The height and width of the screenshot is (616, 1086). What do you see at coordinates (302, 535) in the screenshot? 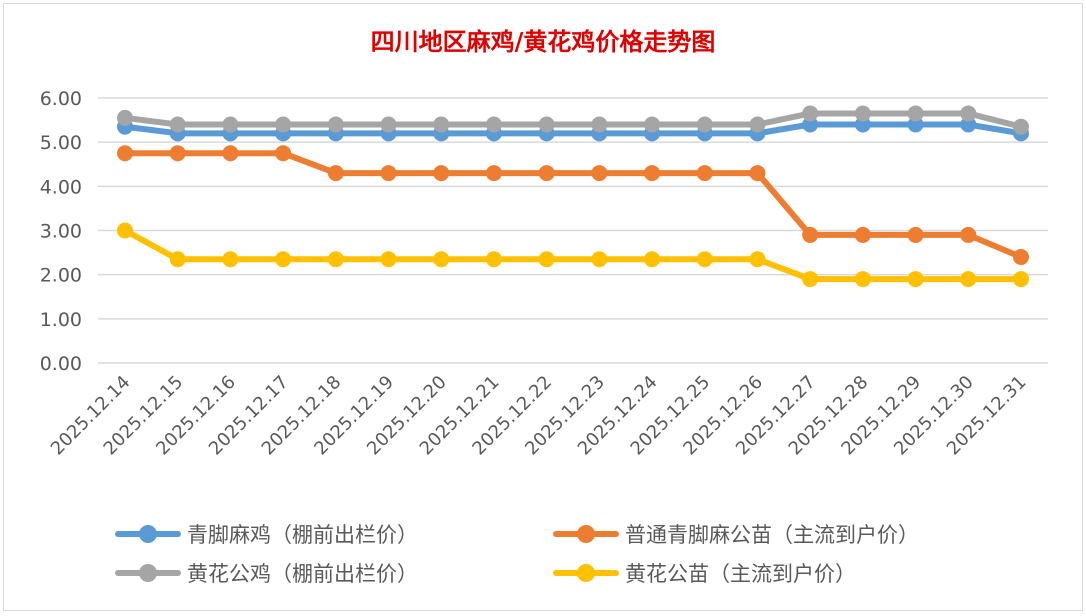
I see `legend-label-0: 青脚麻鸡（棚前出栏价）` at bounding box center [302, 535].